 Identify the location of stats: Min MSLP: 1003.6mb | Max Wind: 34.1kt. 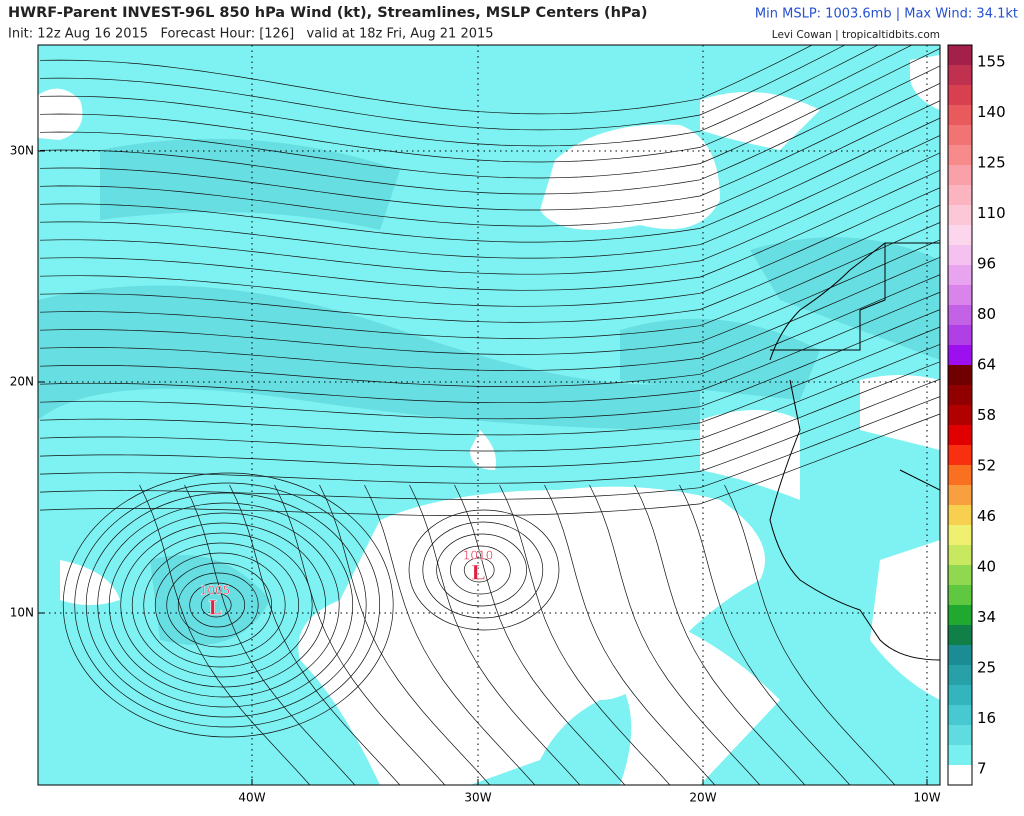
(886, 14).